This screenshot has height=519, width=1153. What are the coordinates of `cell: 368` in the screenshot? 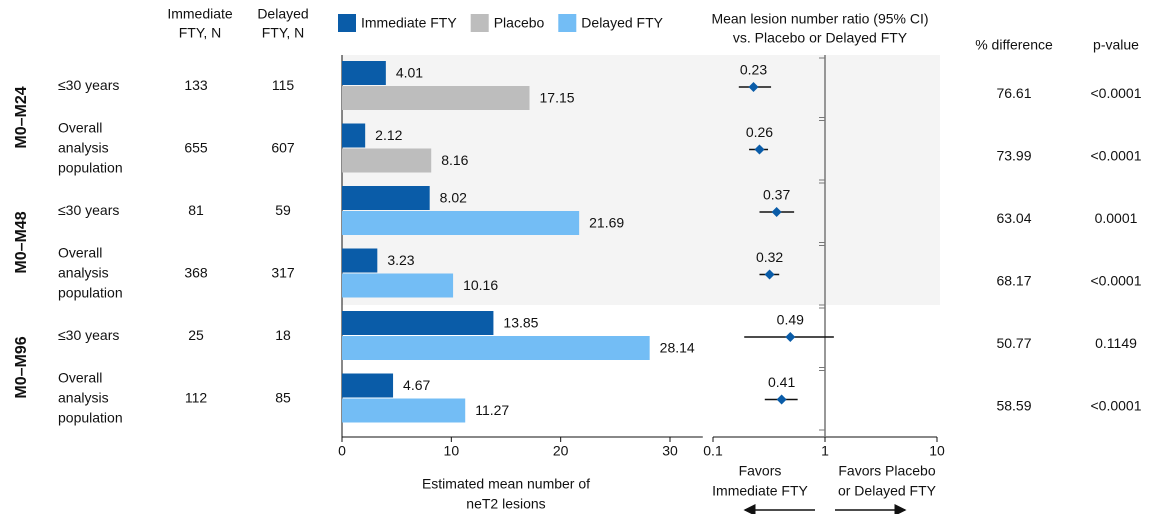 It's located at (196, 272).